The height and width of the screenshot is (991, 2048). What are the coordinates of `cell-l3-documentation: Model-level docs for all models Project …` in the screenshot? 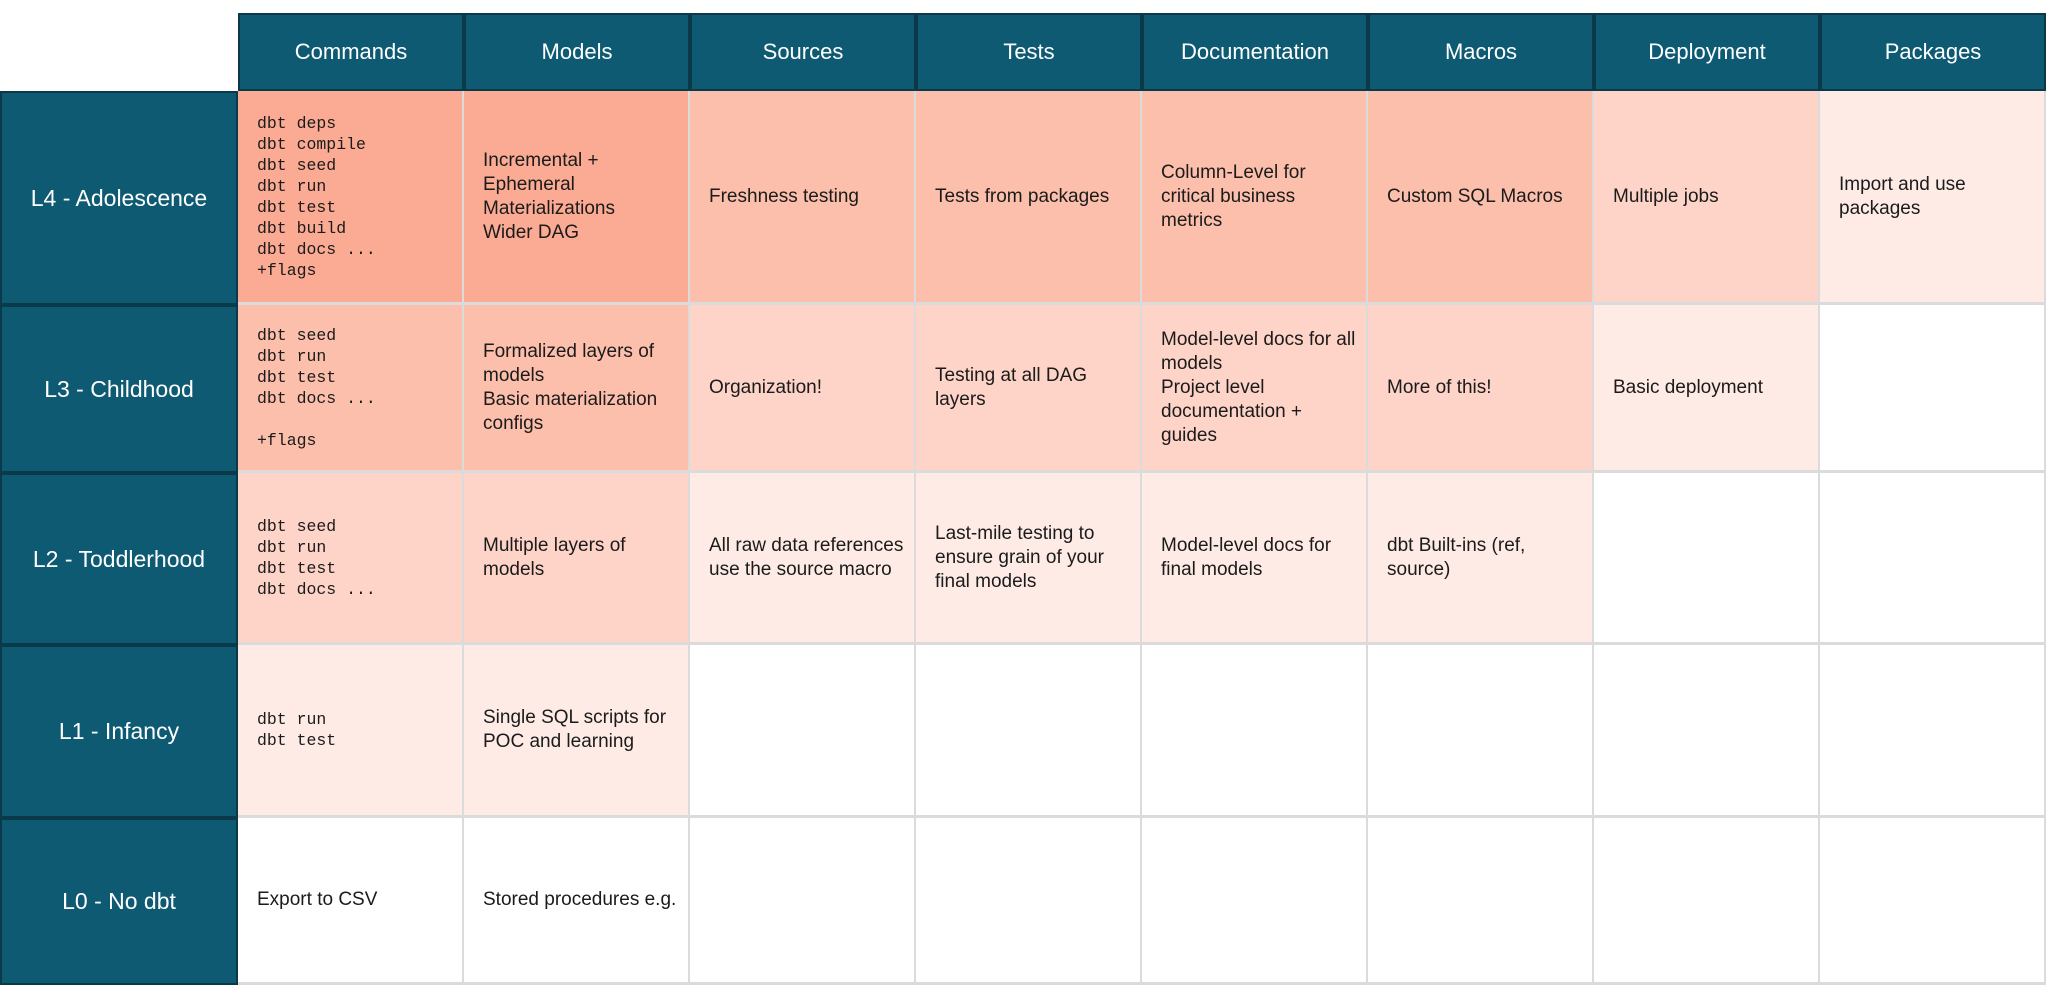 It's located at (1255, 389).